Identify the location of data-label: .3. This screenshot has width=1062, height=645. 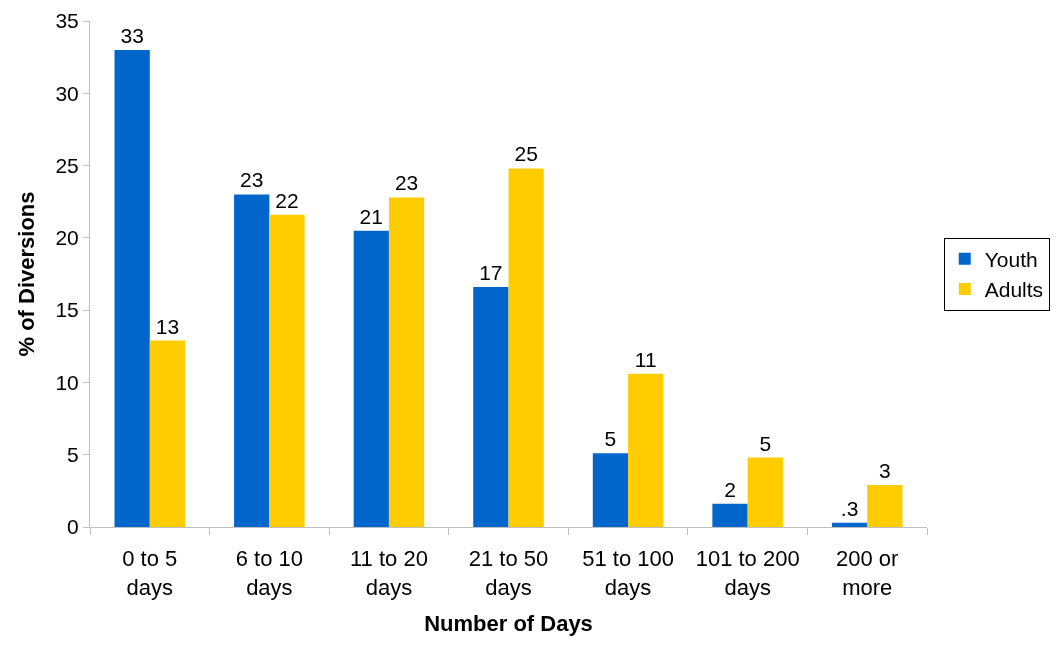
(849, 508).